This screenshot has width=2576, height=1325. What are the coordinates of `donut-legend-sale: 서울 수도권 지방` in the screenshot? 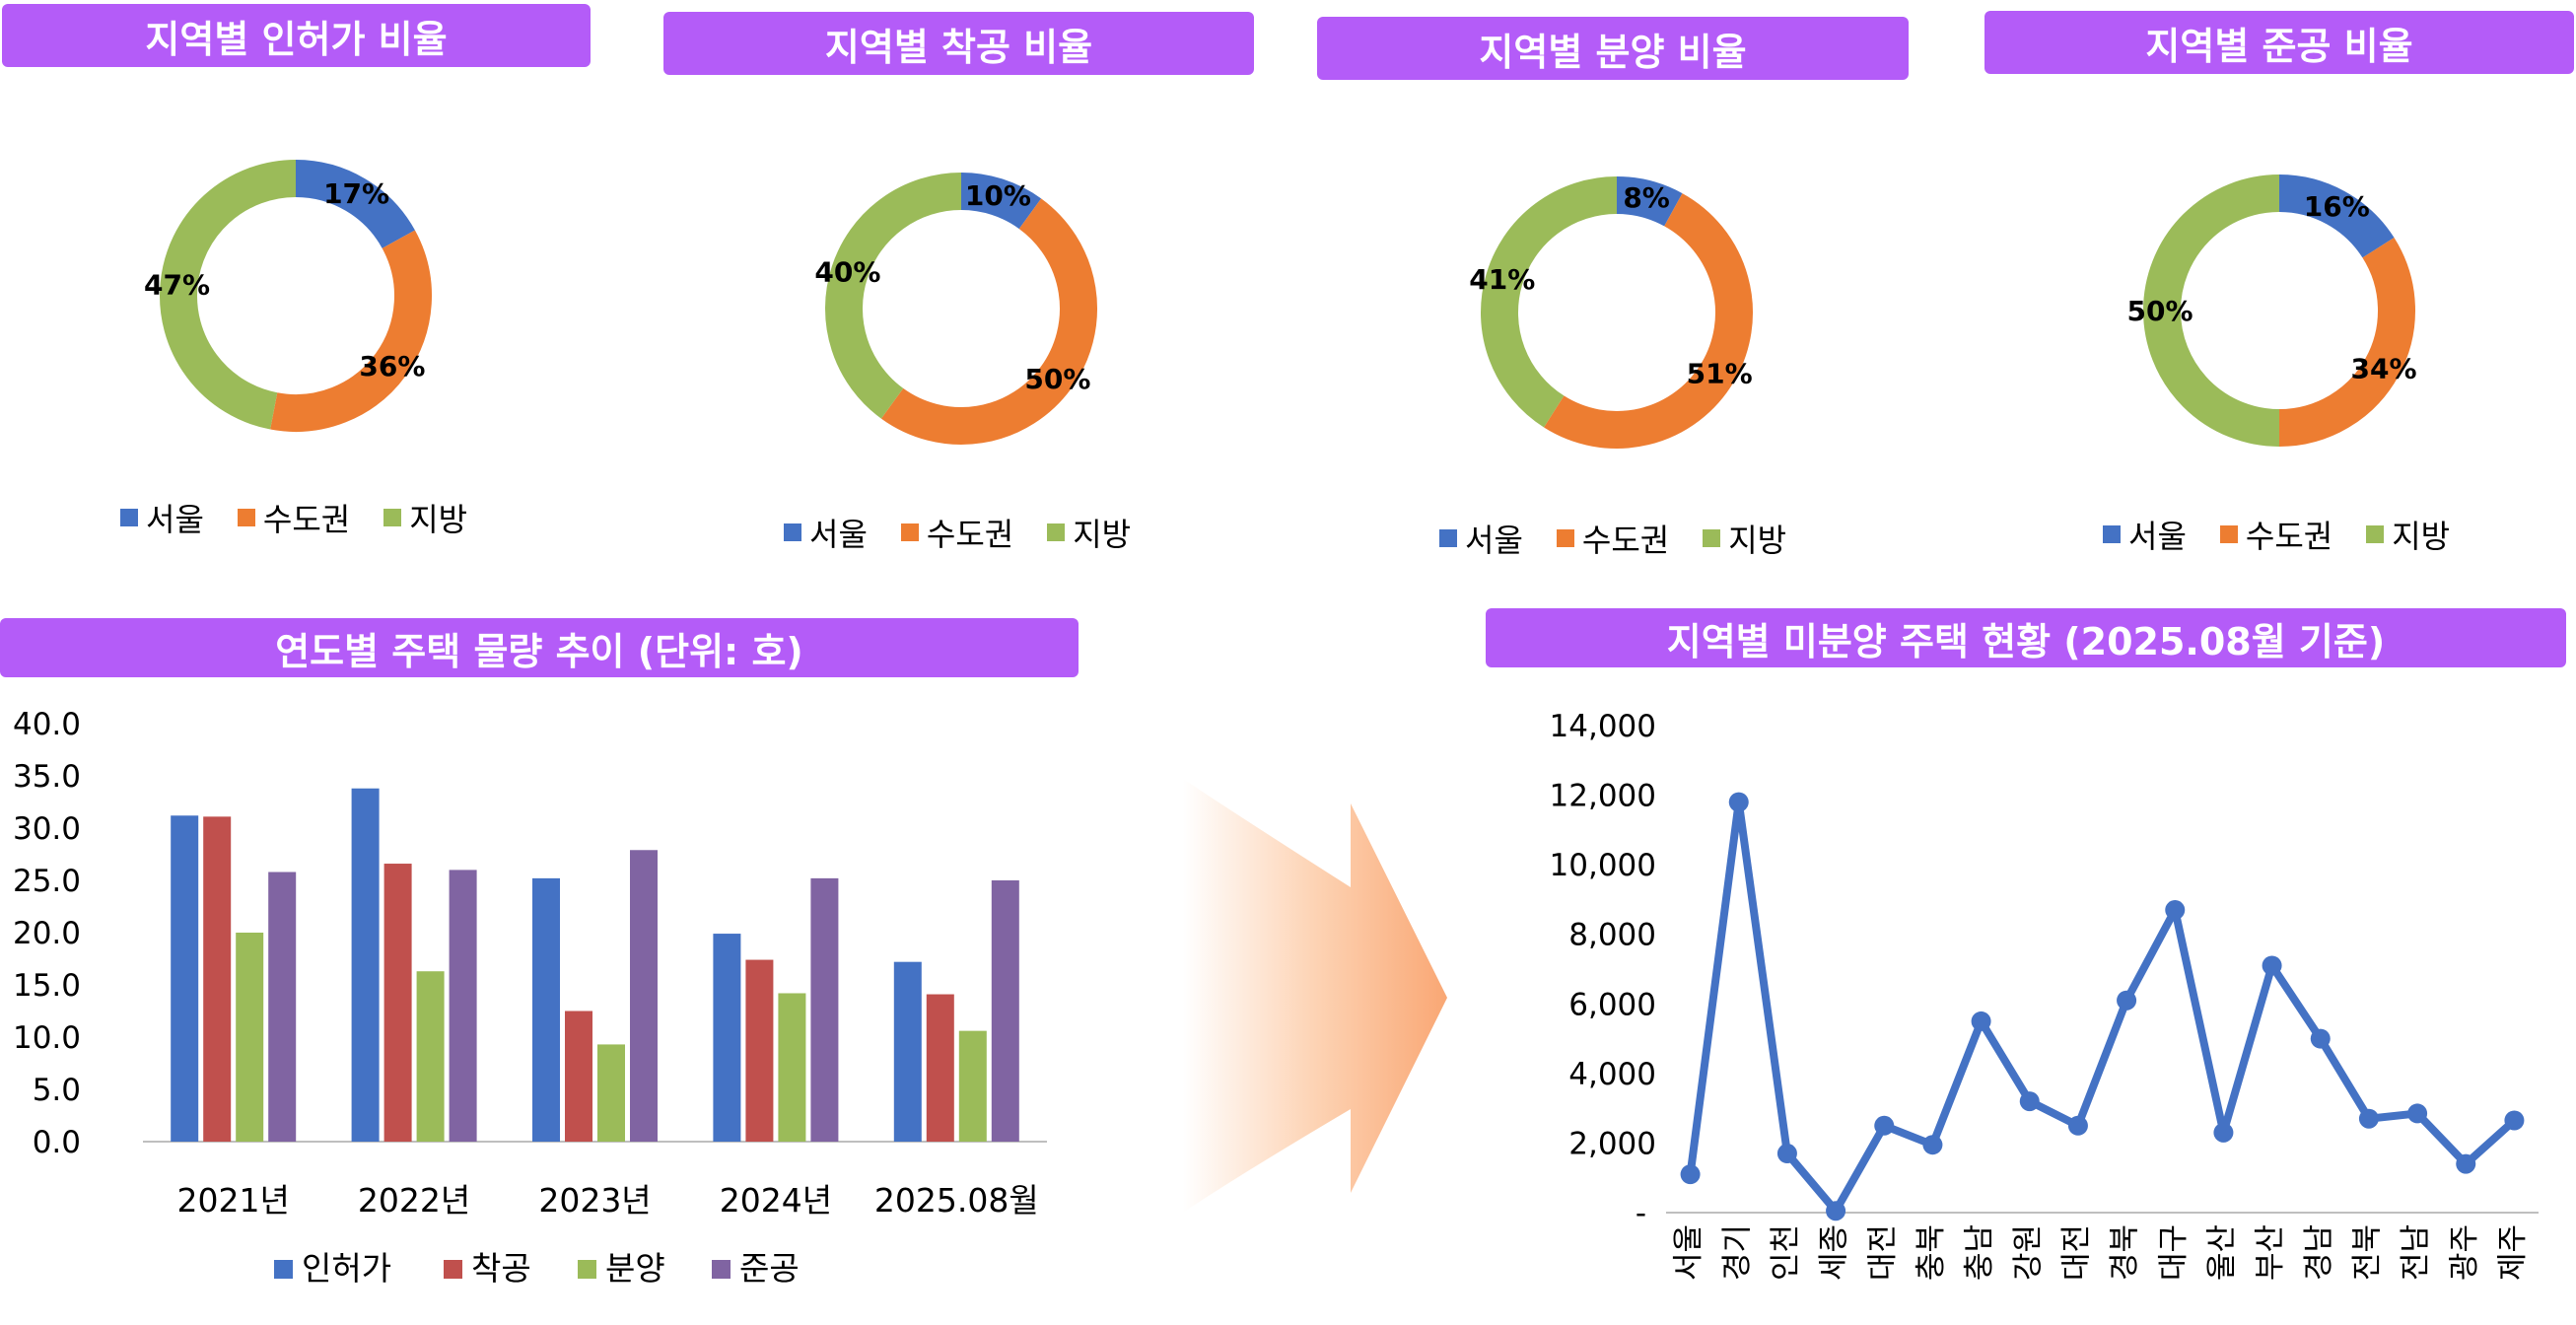 It's located at (1612, 538).